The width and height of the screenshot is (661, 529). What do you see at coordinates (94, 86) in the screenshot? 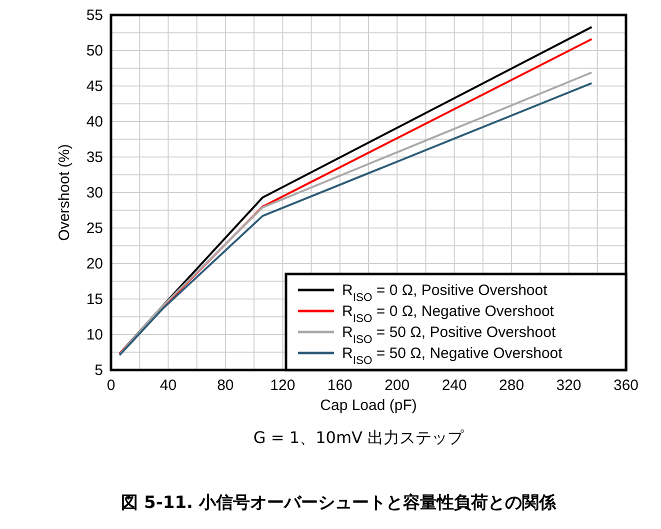
I see `y-tick-label: 45` at bounding box center [94, 86].